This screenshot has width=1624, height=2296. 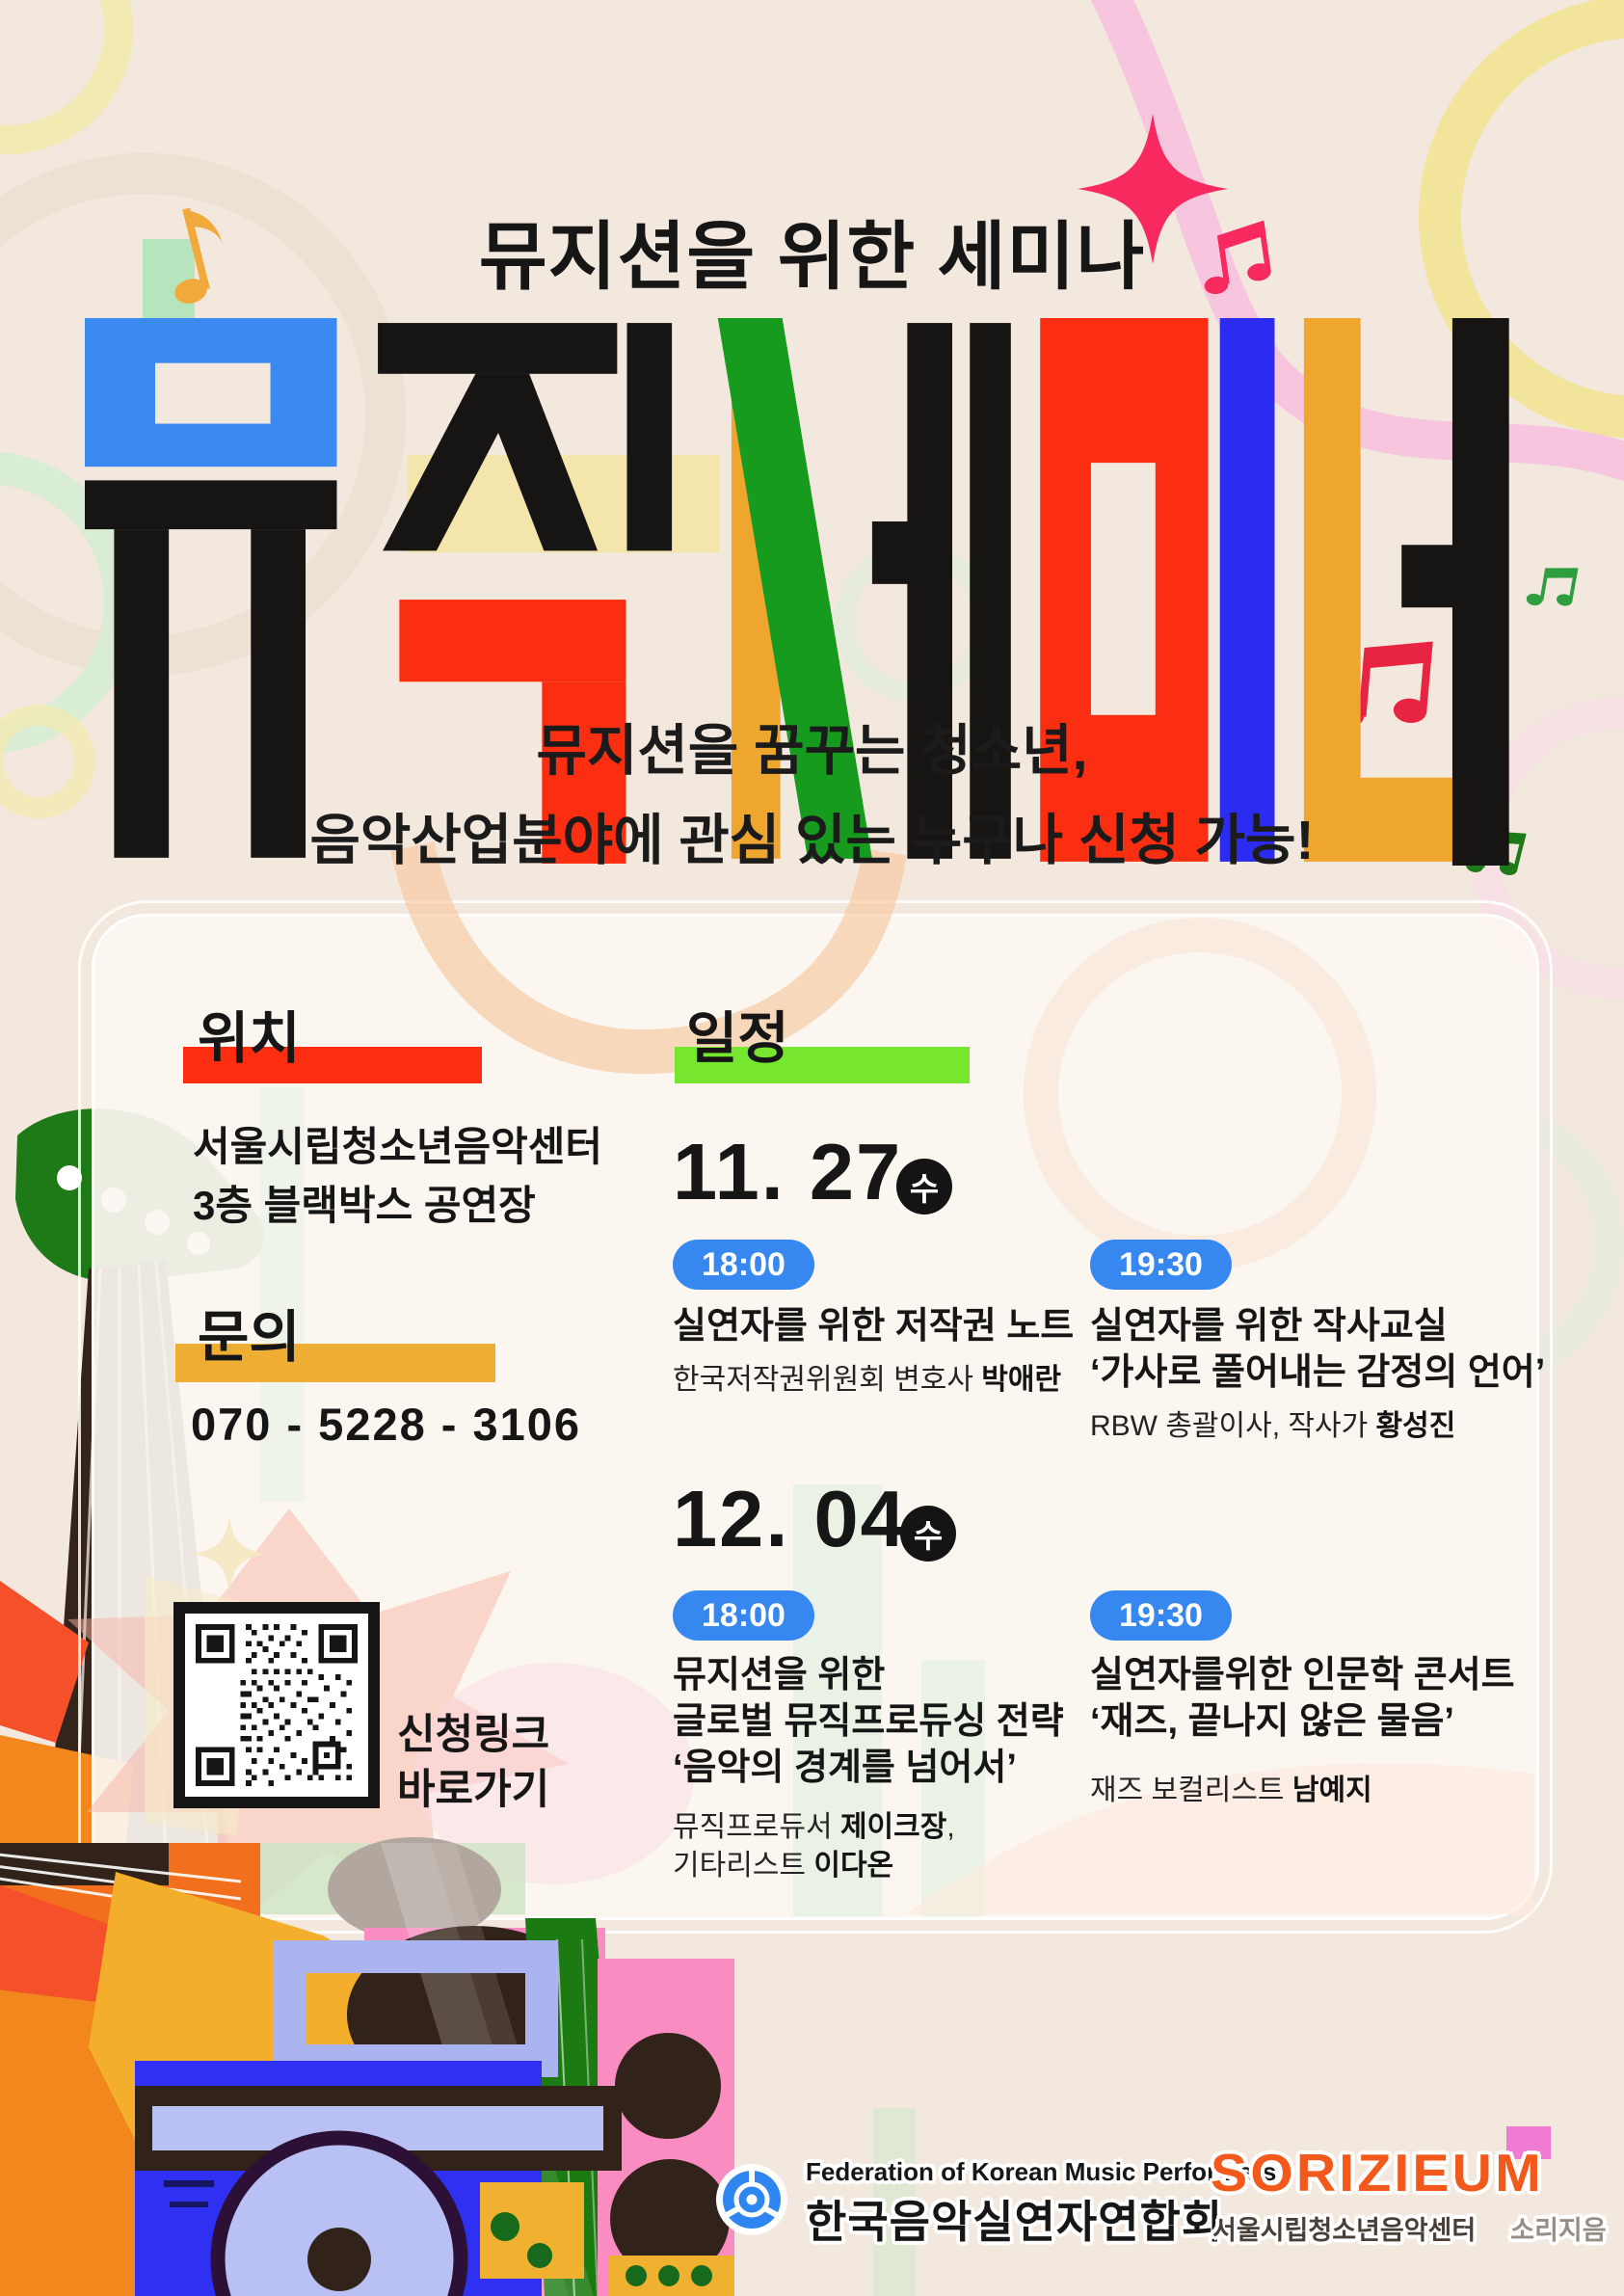 I want to click on location-line1: 서울시립청소년음악센터, so click(x=398, y=1146).